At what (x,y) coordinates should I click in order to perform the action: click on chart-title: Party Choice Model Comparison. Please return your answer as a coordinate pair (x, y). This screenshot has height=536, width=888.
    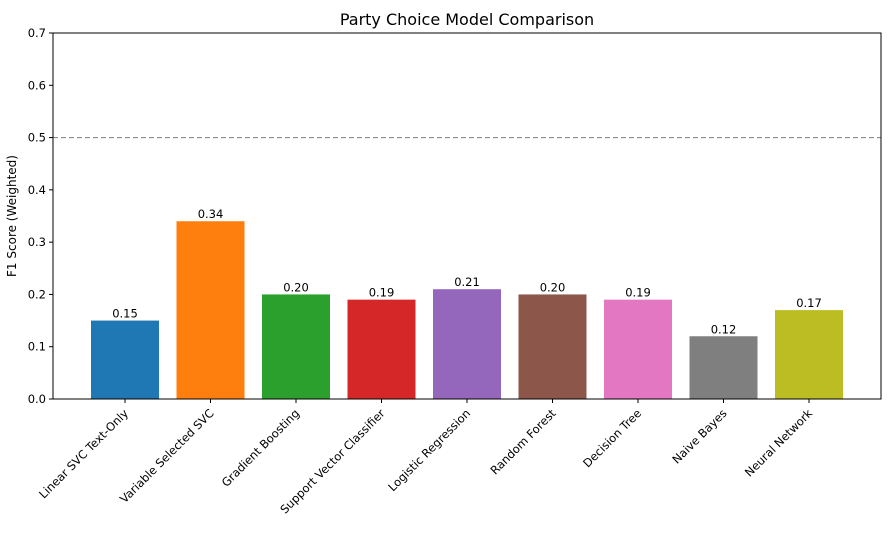
    Looking at the image, I should click on (467, 19).